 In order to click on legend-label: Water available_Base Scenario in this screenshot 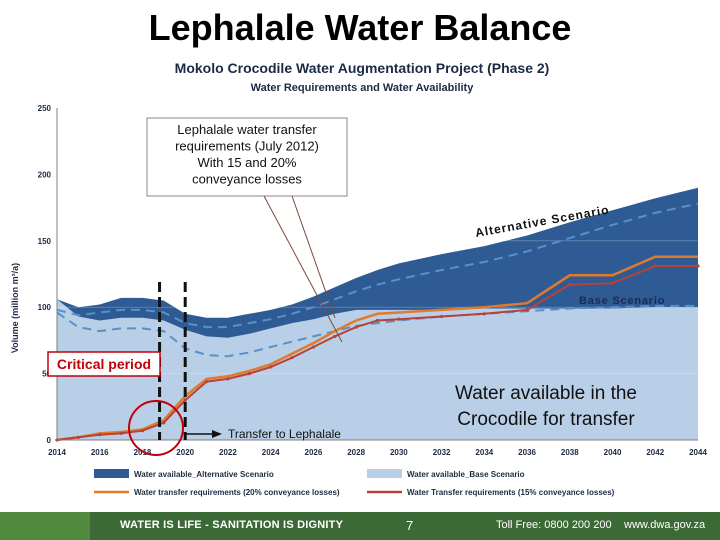, I will do `click(466, 474)`.